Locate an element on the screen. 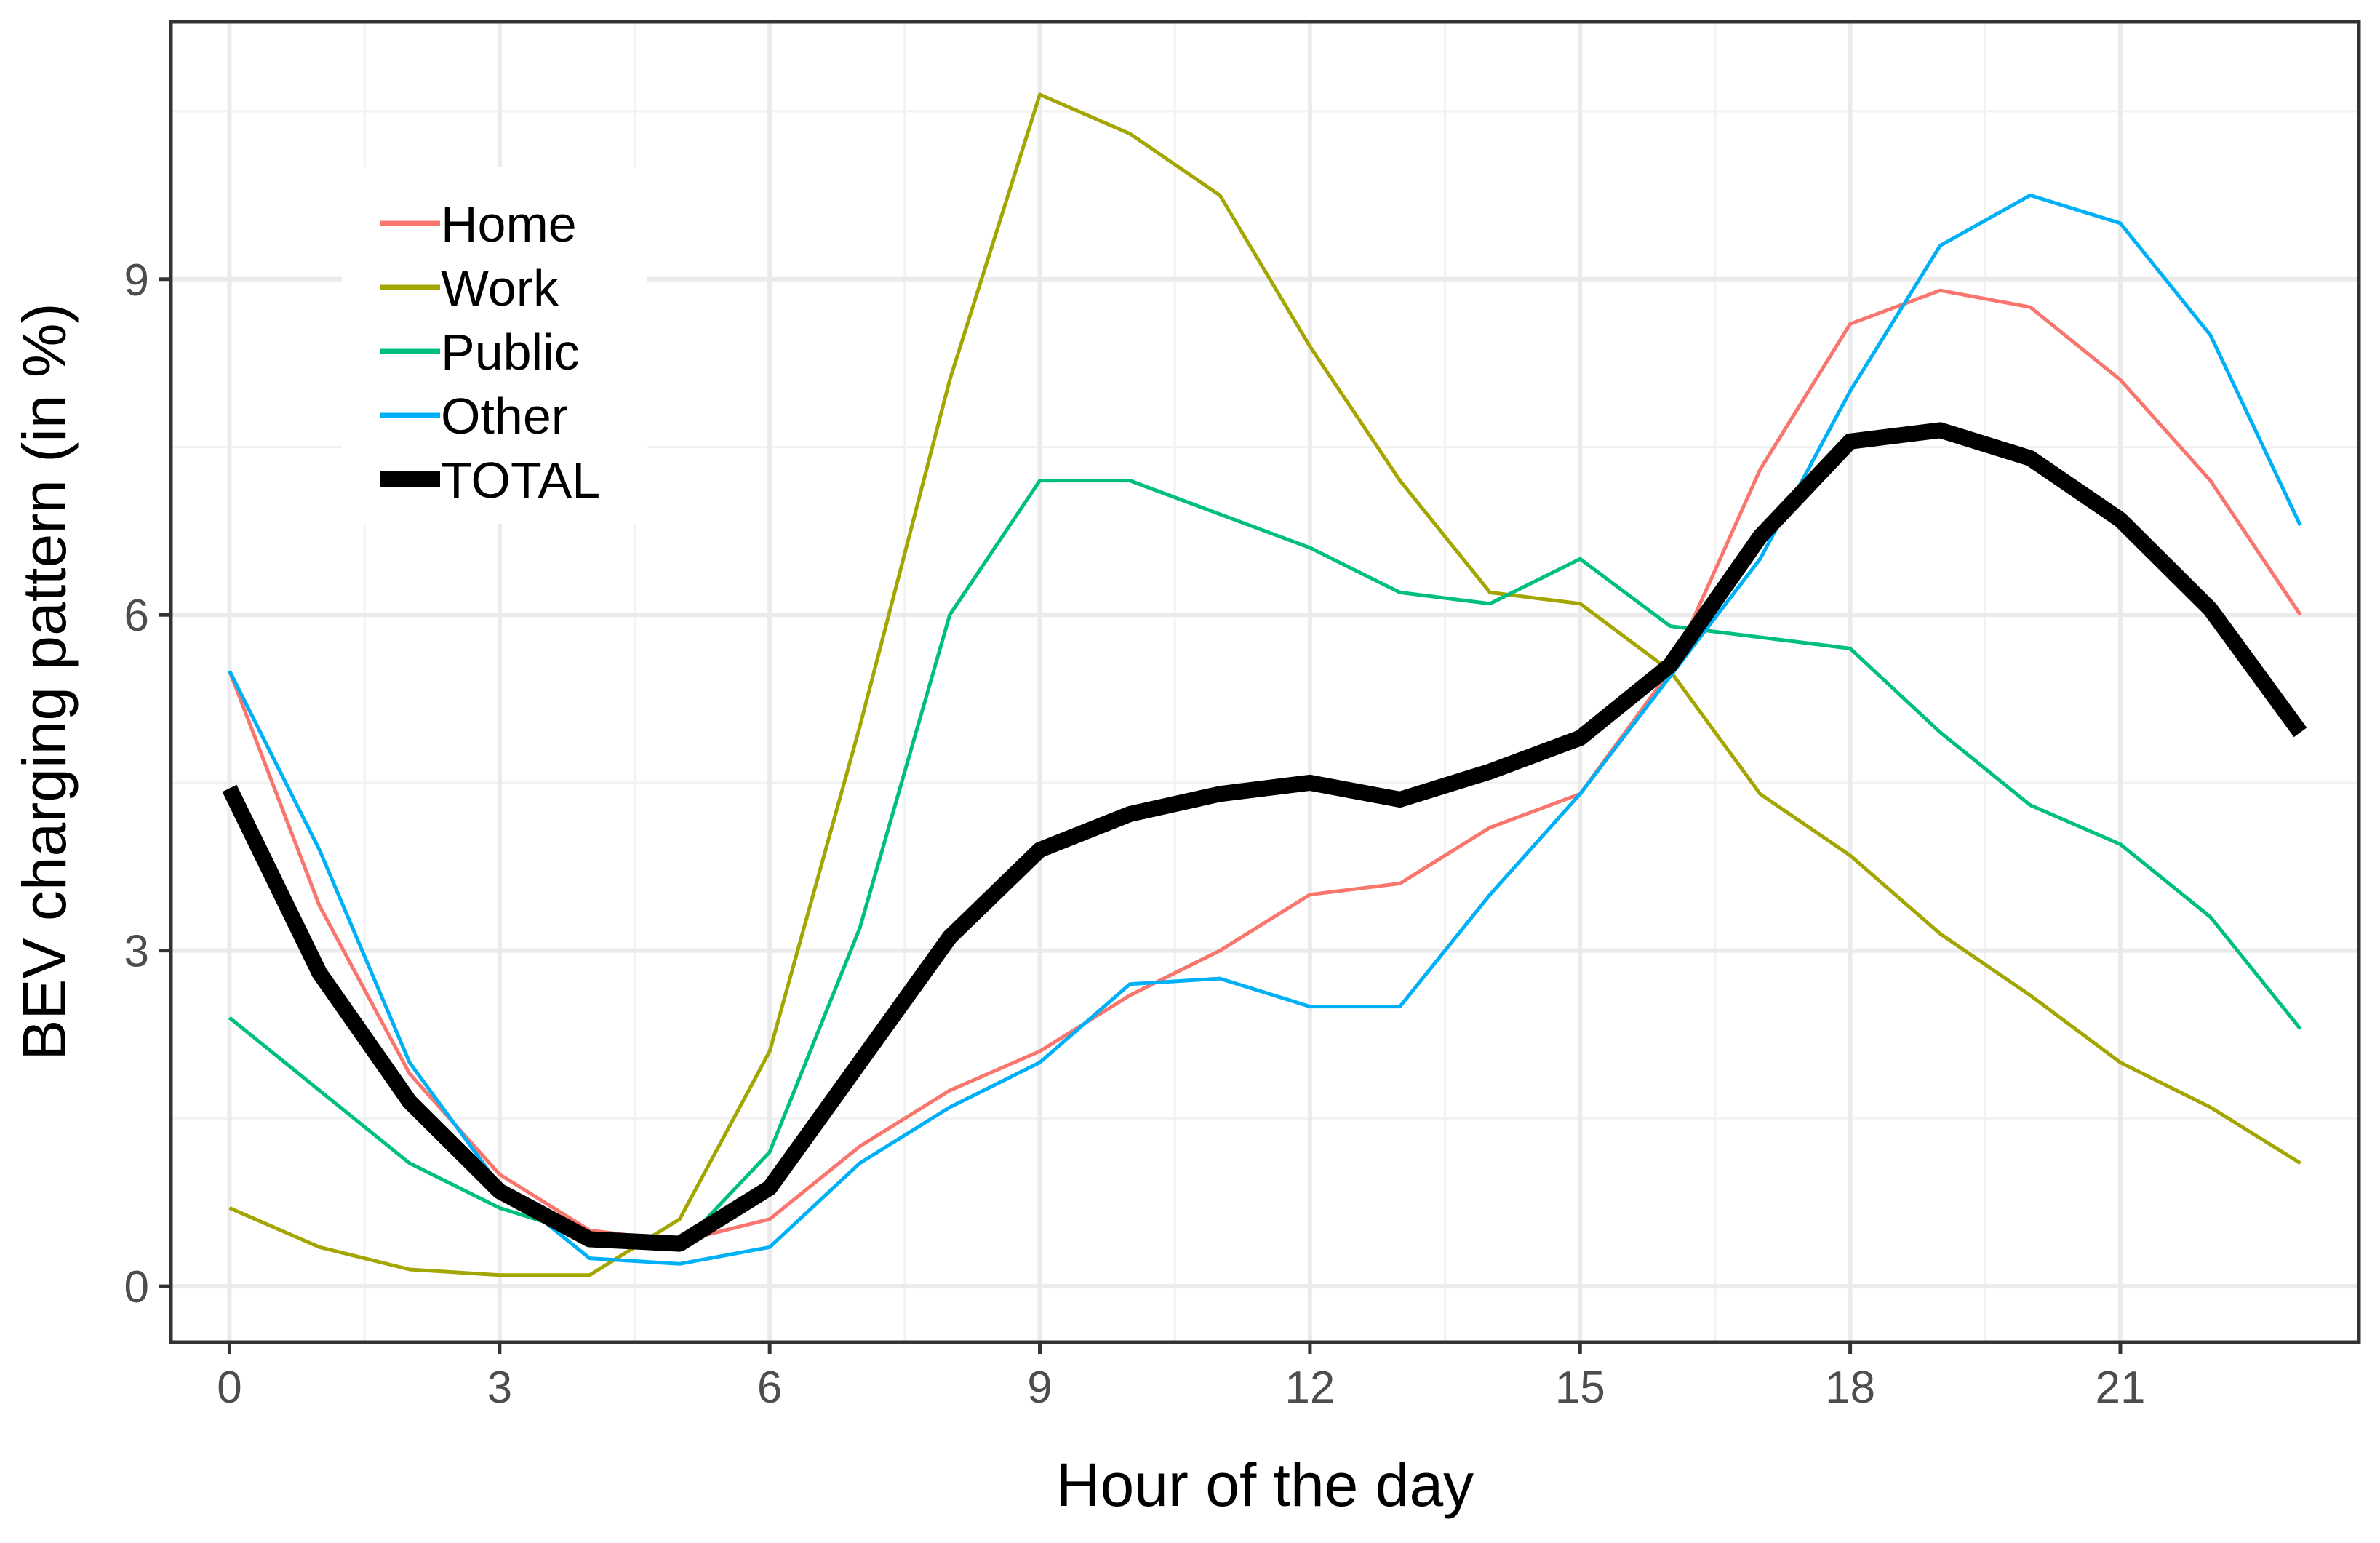 The height and width of the screenshot is (1543, 2380). legend-label-other: Other is located at coordinates (504, 416).